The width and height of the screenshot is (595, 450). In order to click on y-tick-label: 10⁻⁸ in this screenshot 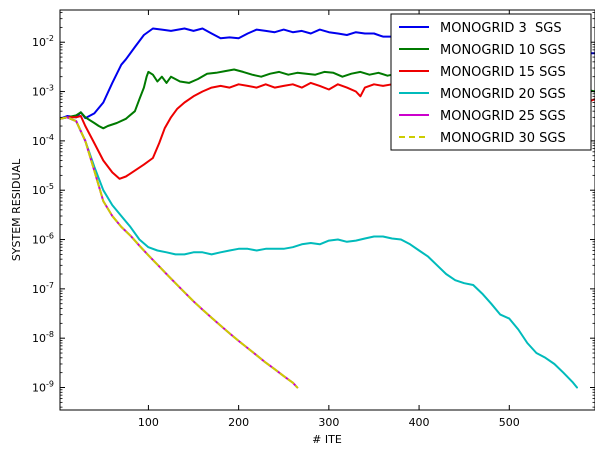, I will do `click(43, 337)`.